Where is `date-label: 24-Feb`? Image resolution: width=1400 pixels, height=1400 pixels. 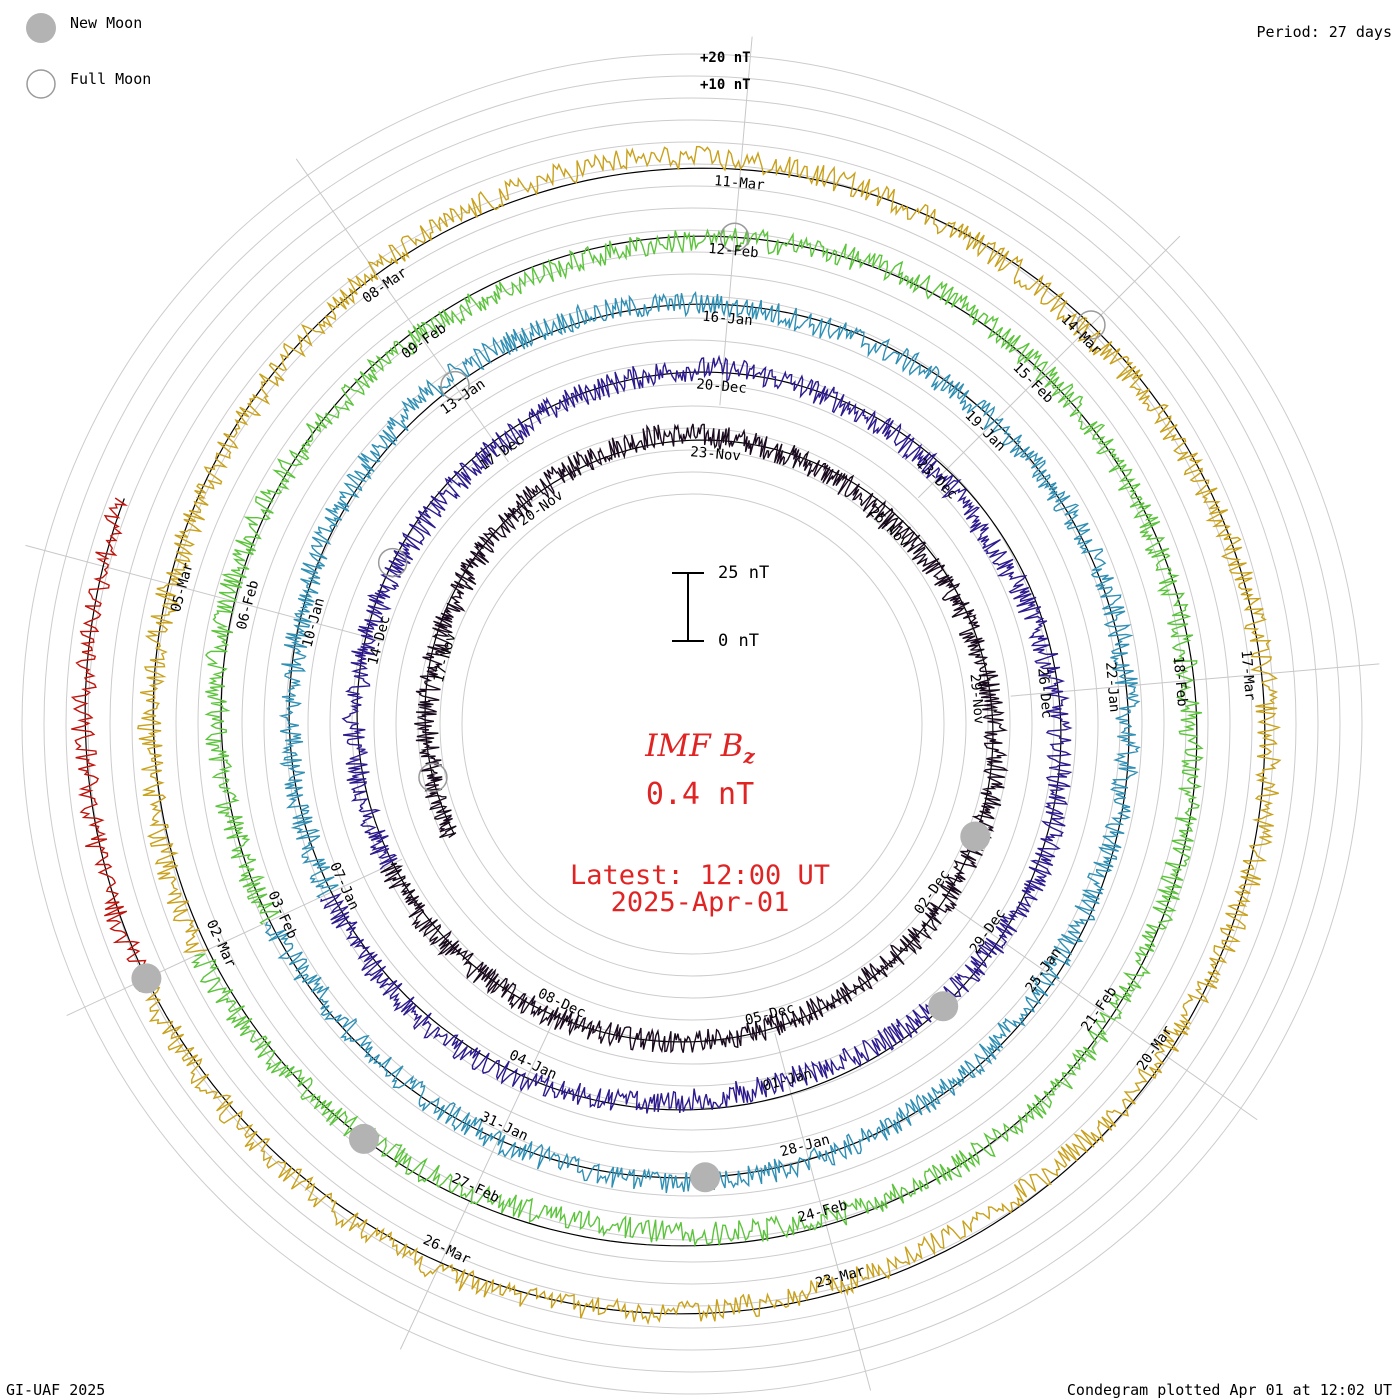 date-label: 24-Feb is located at coordinates (822, 1211).